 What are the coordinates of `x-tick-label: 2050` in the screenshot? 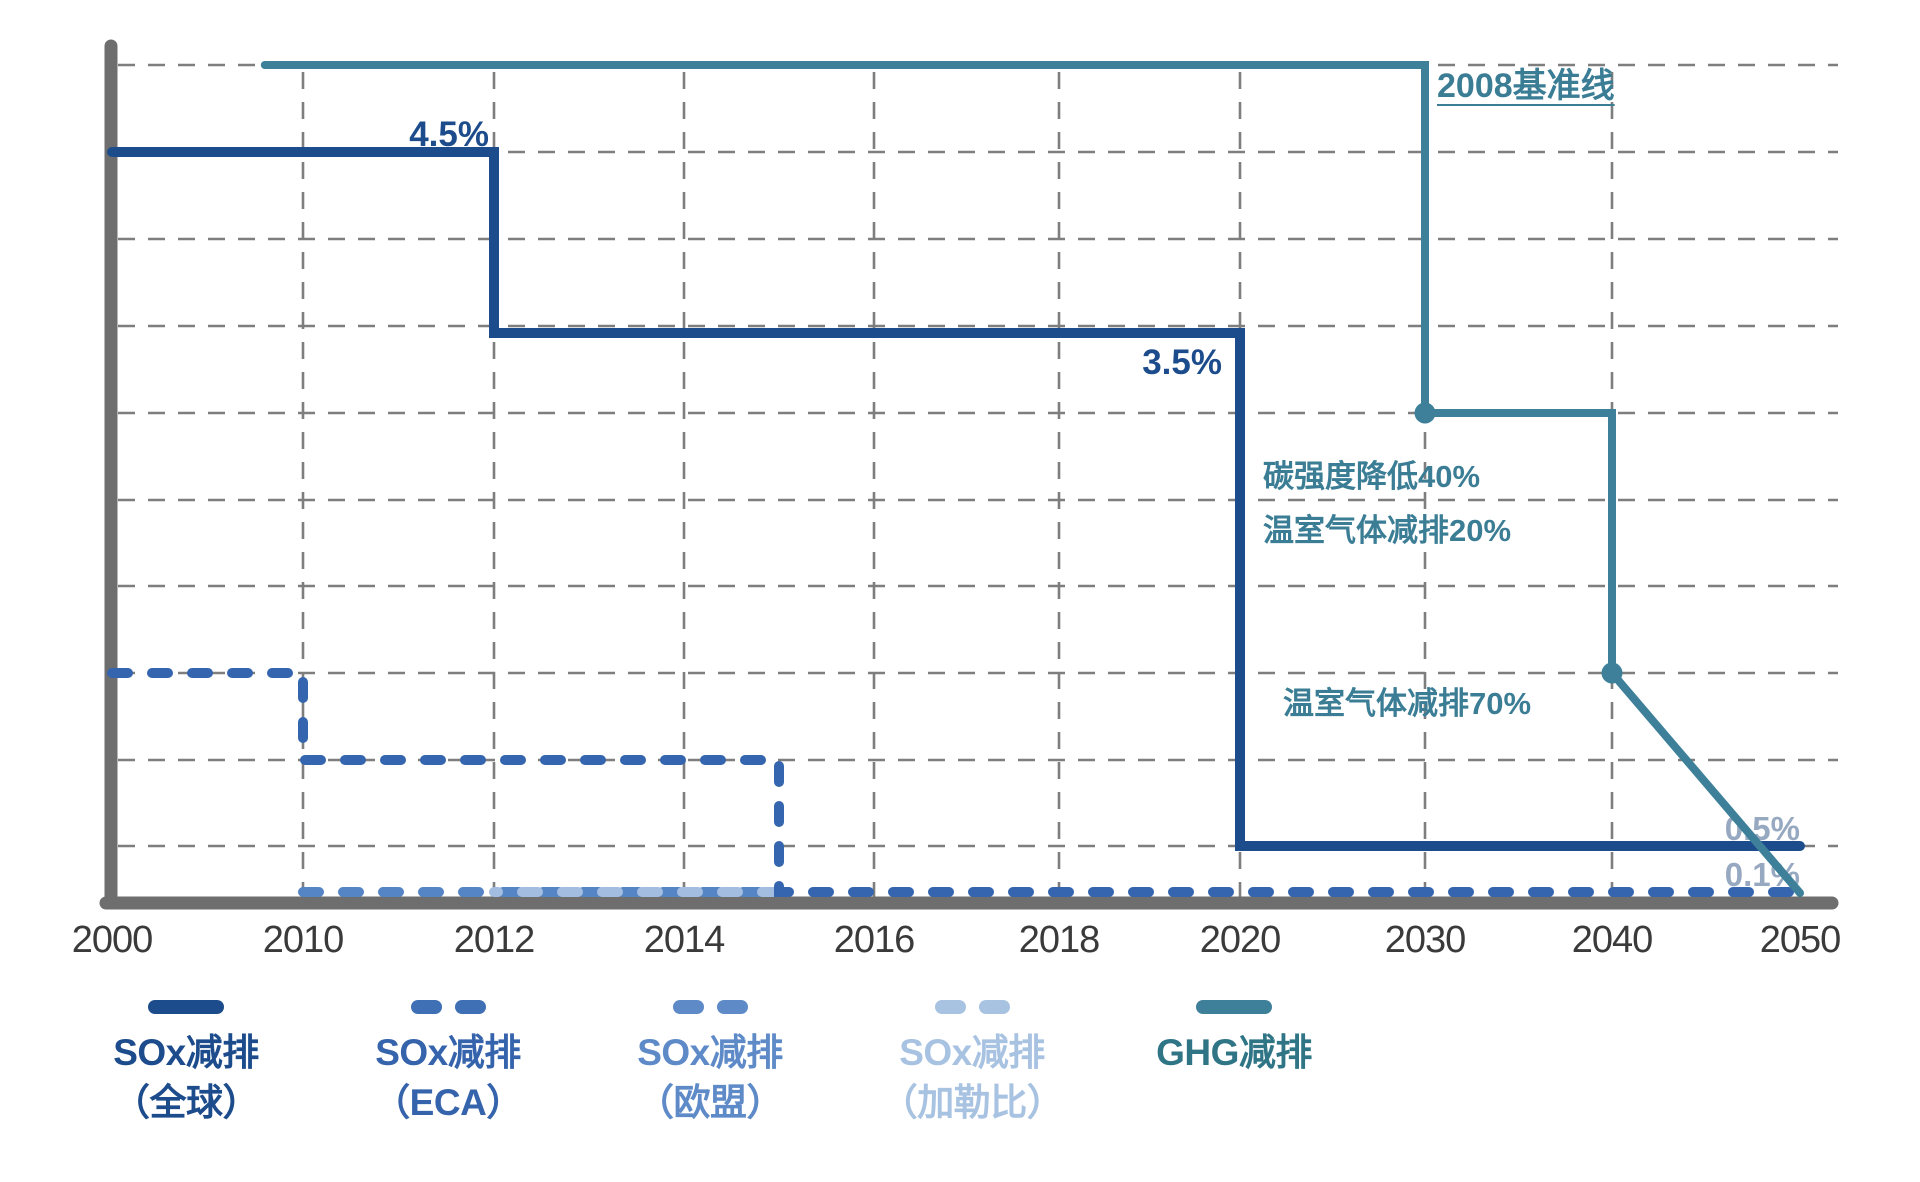 It's located at (1800, 940).